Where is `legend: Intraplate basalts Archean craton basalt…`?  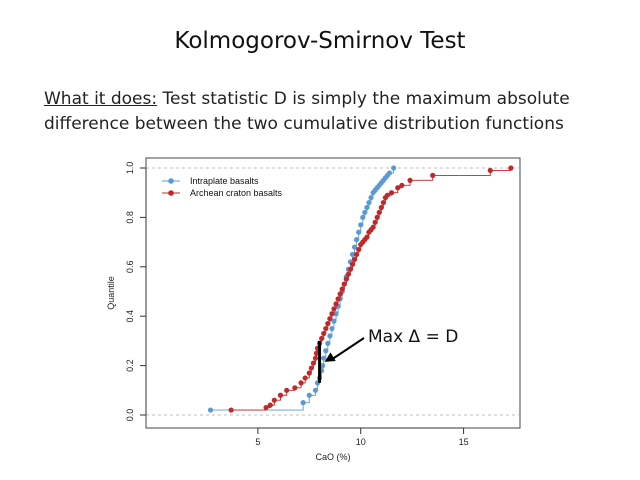 legend: Intraplate basalts Archean craton basalt… is located at coordinates (222, 187).